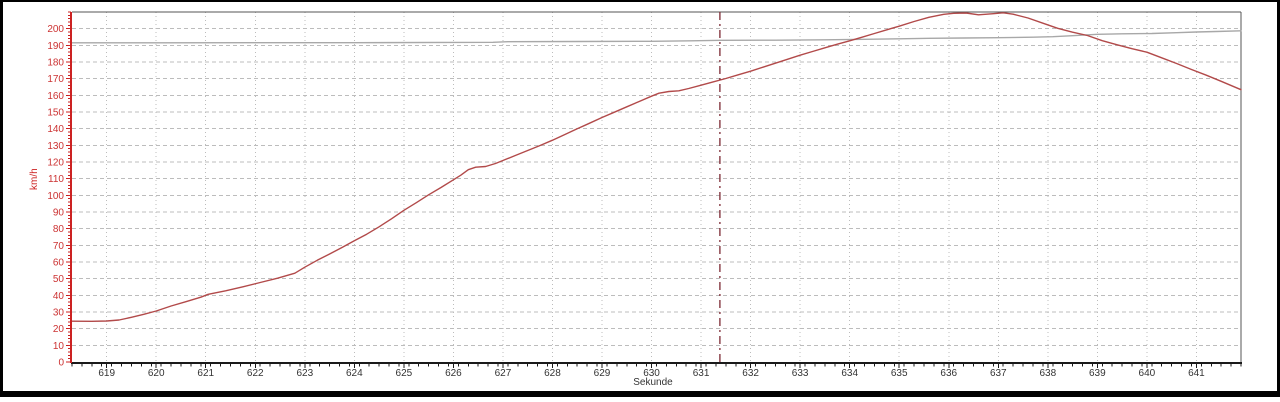  Describe the element at coordinates (552, 373) in the screenshot. I see `x-tick-label: 628` at that location.